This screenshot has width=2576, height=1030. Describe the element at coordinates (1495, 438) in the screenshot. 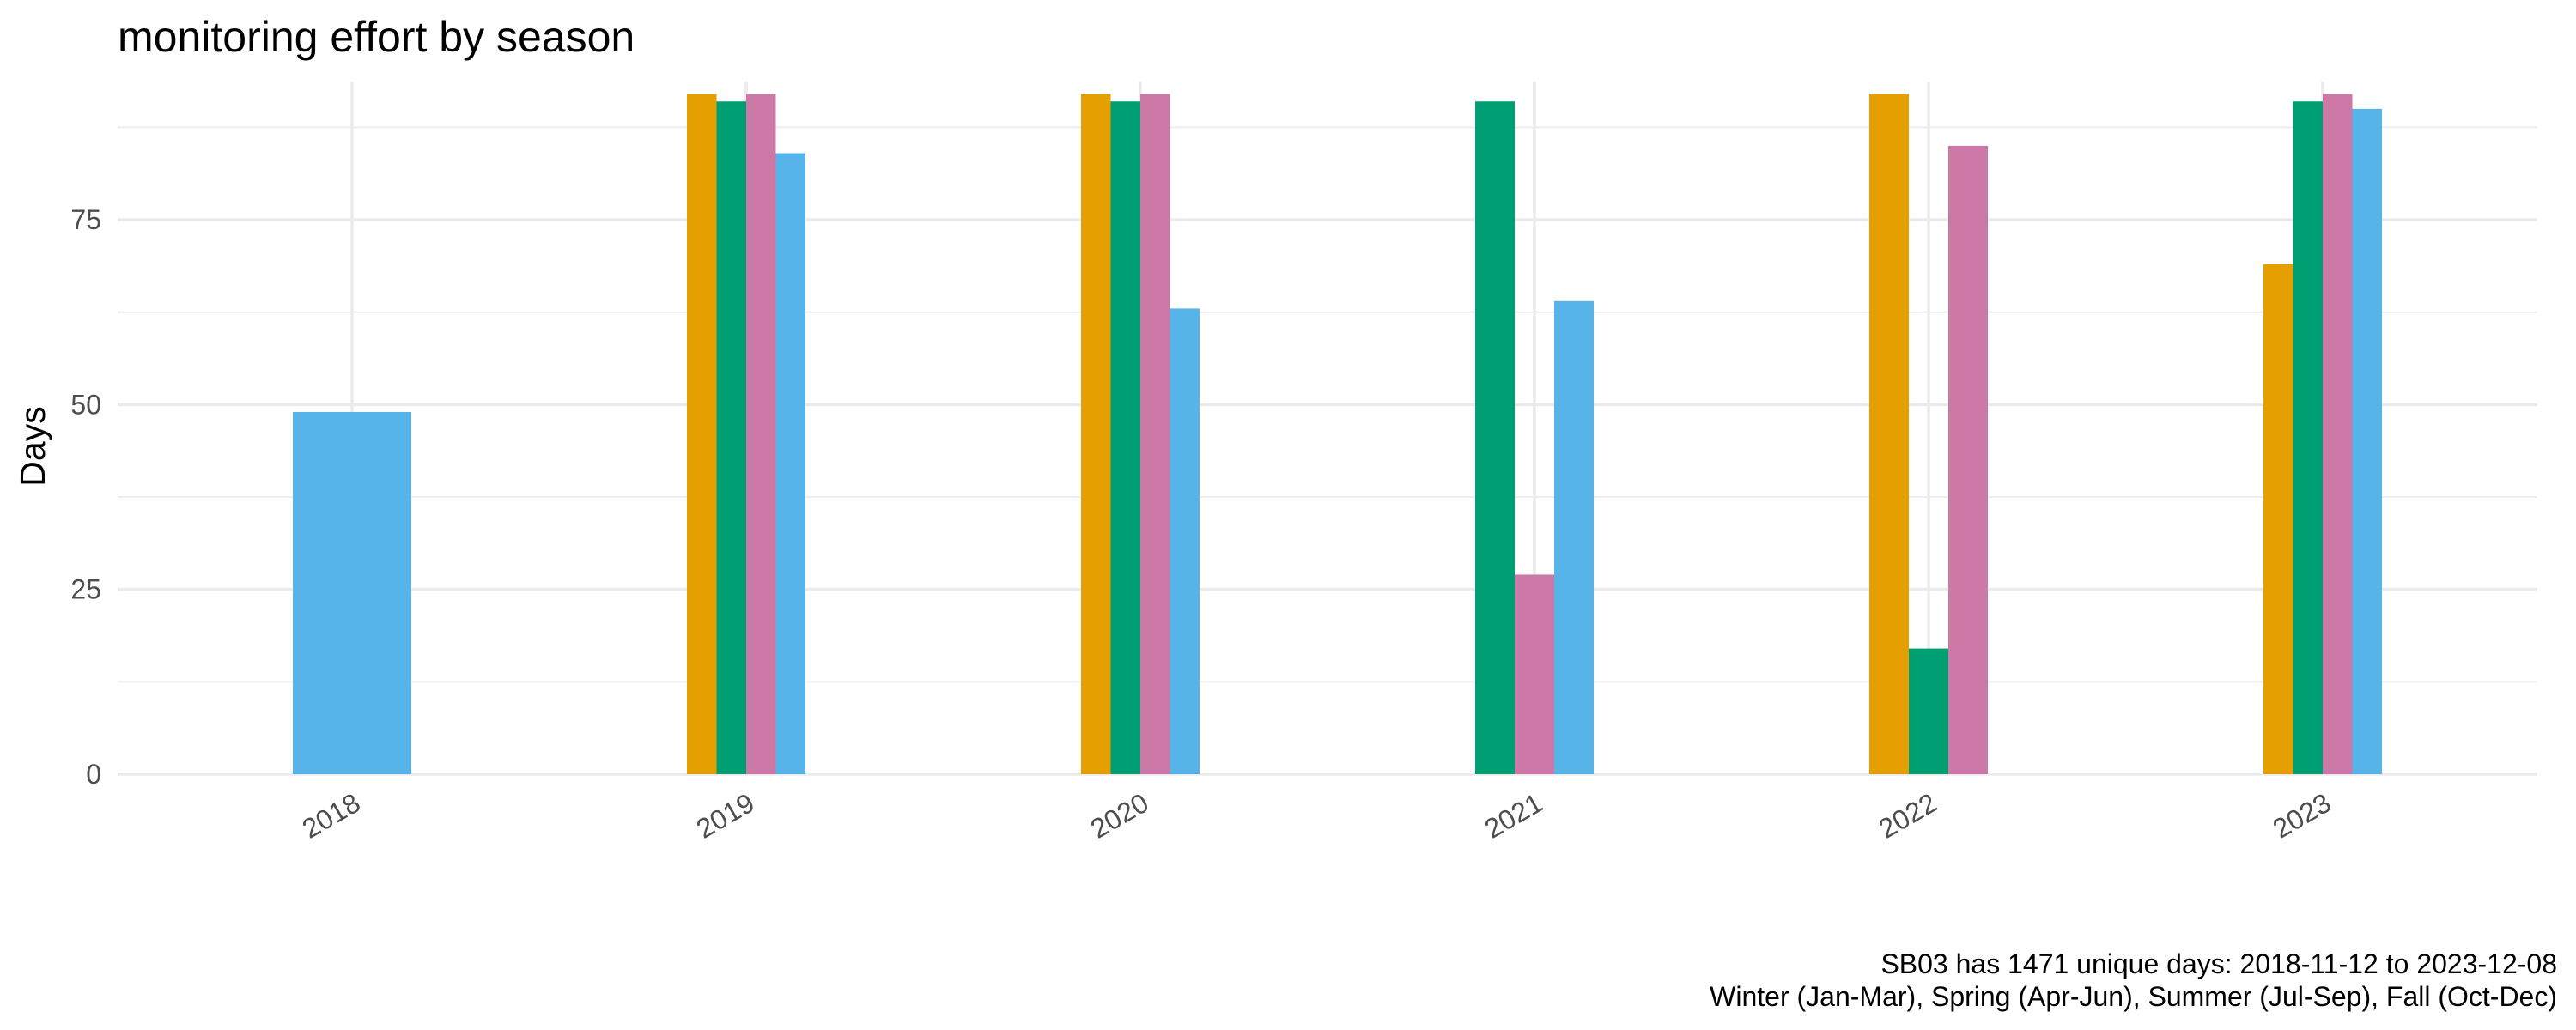

I see `bar-spring-2021` at that location.